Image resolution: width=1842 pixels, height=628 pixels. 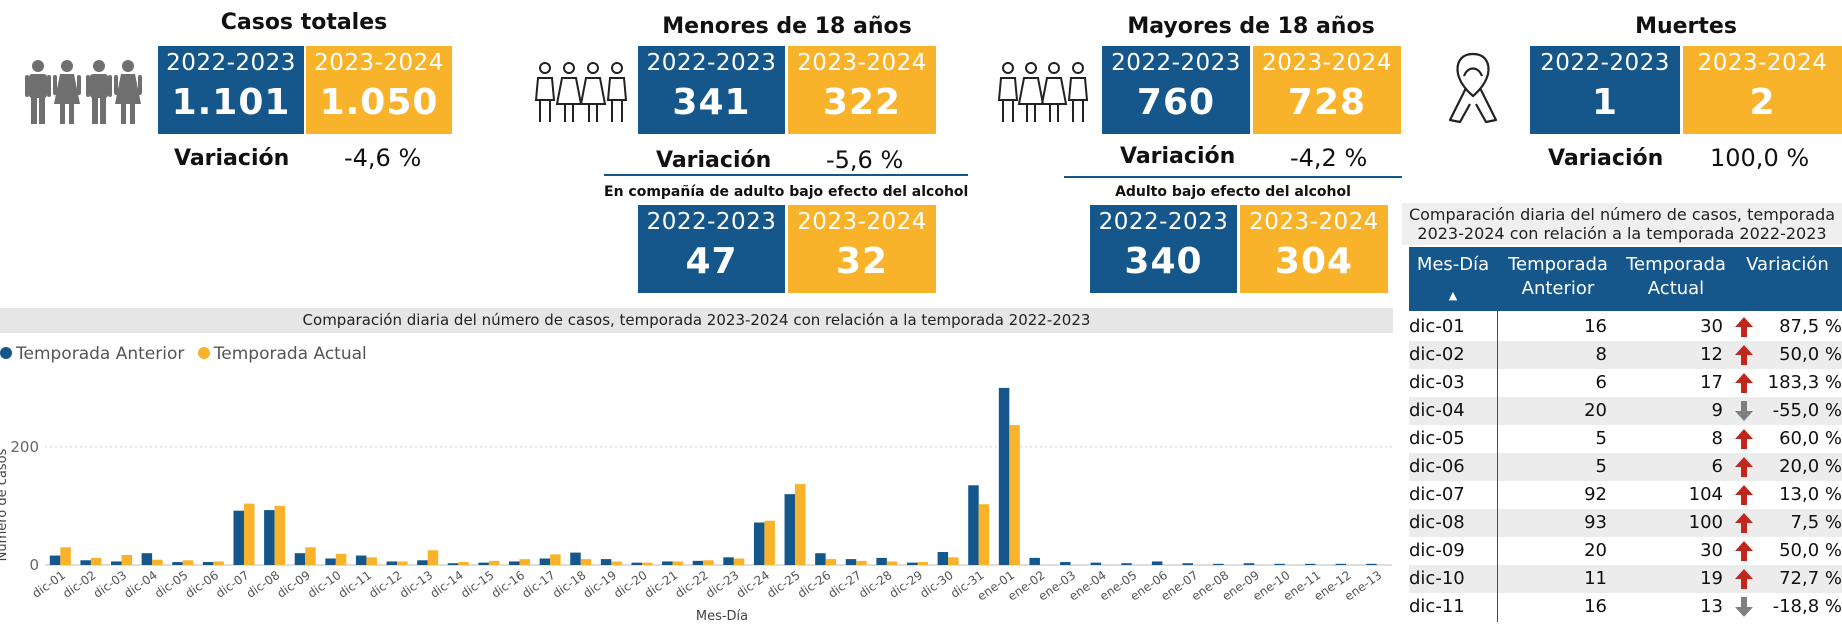 What do you see at coordinates (722, 615) in the screenshot?
I see `x-axis-label: Mes-Día` at bounding box center [722, 615].